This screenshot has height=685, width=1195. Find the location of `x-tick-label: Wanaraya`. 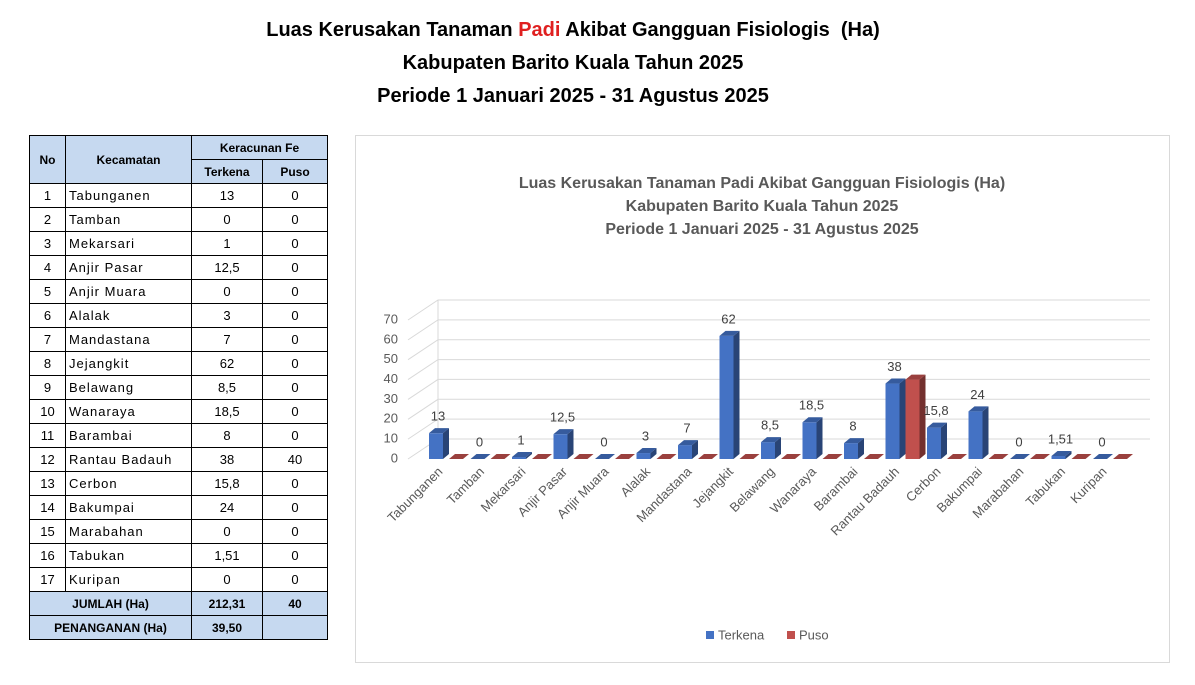

x-tick-label: Wanaraya is located at coordinates (793, 489).